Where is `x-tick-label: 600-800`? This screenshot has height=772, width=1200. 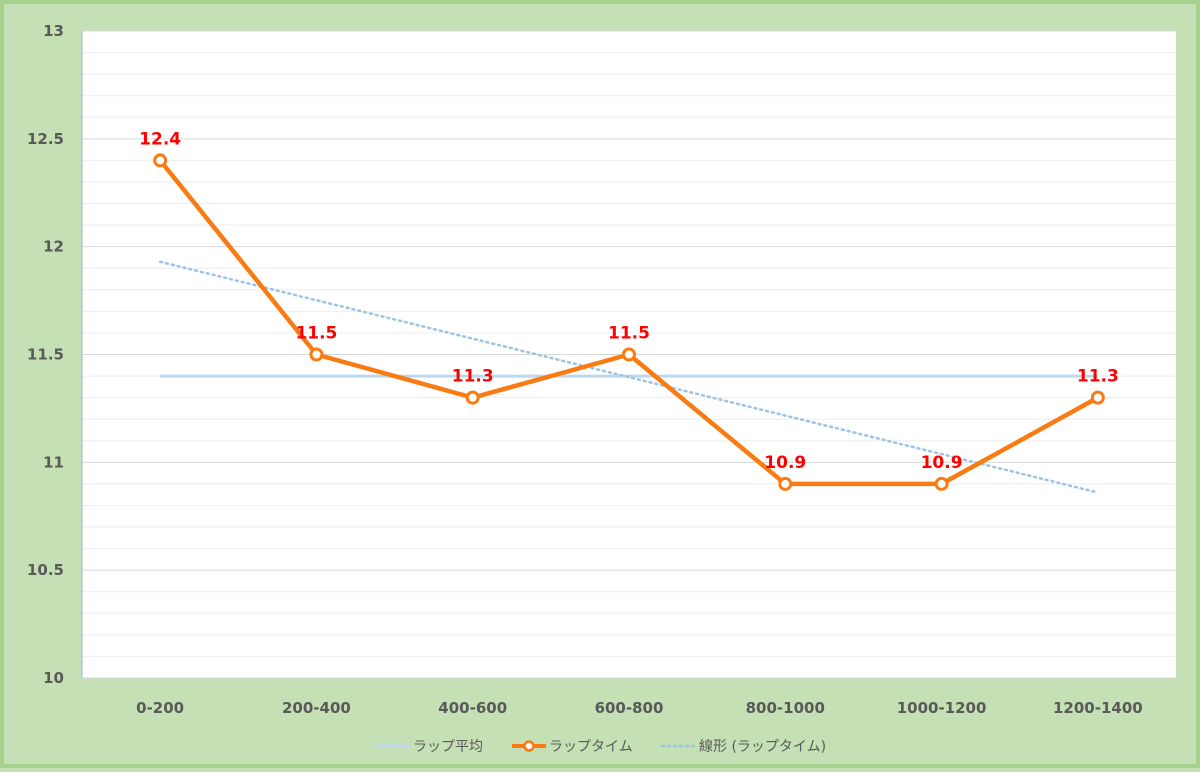
x-tick-label: 600-800 is located at coordinates (629, 708).